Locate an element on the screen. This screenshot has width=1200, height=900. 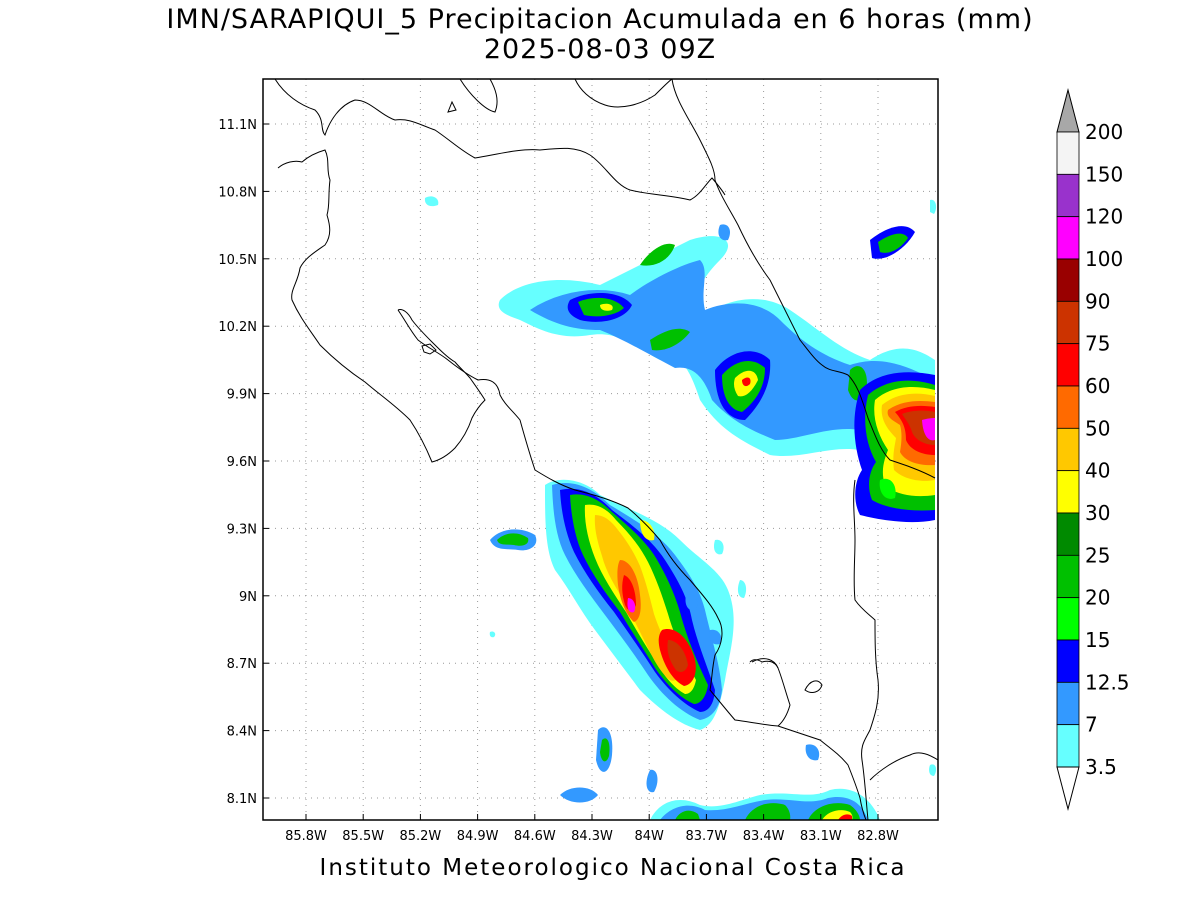
precip-band-north is located at coordinates (716, 347).